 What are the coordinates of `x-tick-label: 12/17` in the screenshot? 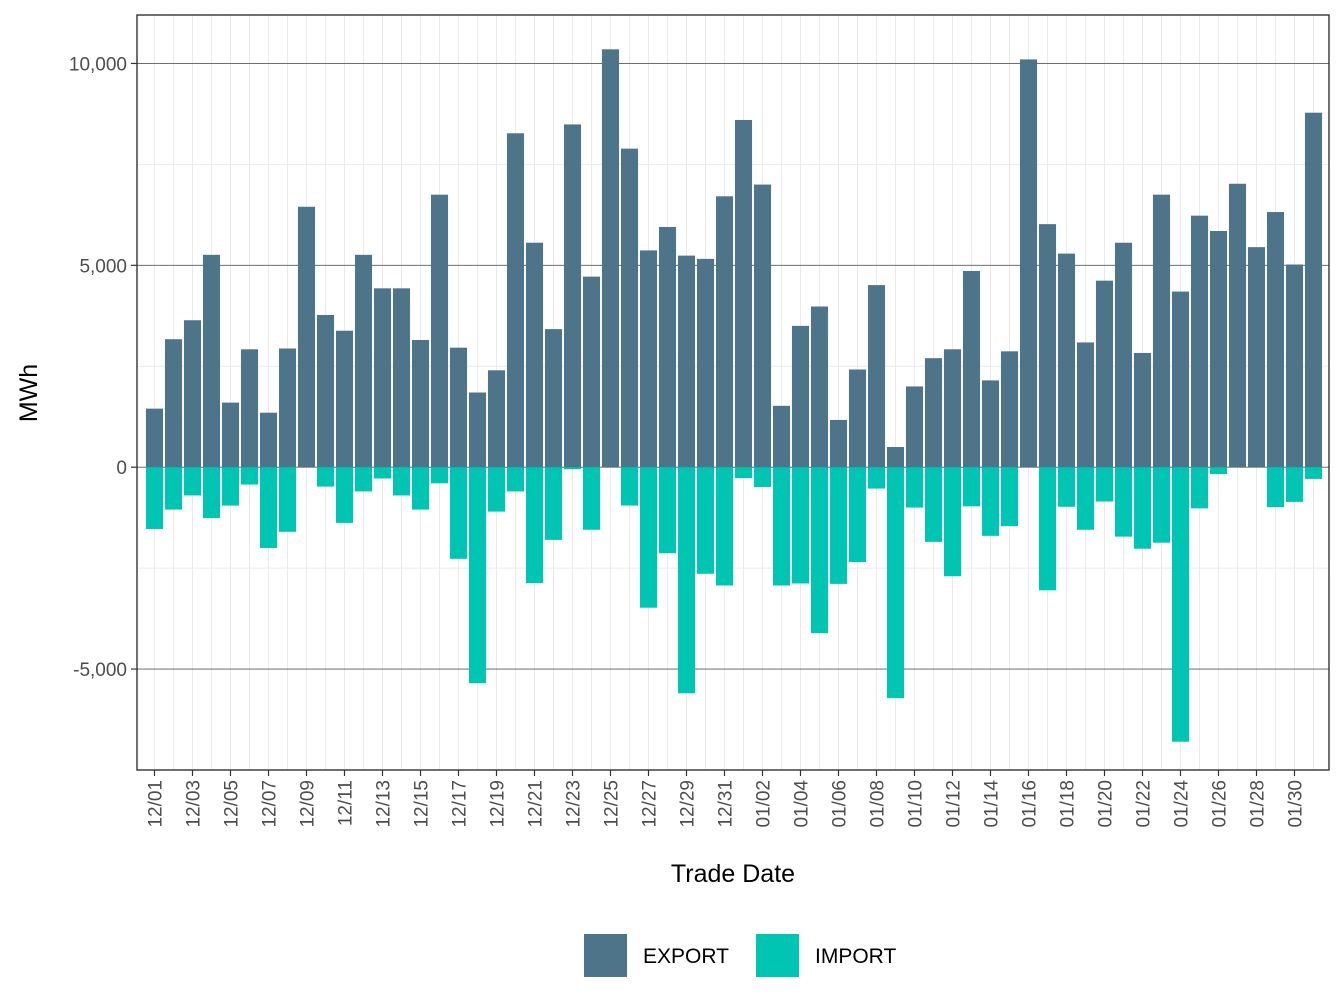 It's located at (460, 804).